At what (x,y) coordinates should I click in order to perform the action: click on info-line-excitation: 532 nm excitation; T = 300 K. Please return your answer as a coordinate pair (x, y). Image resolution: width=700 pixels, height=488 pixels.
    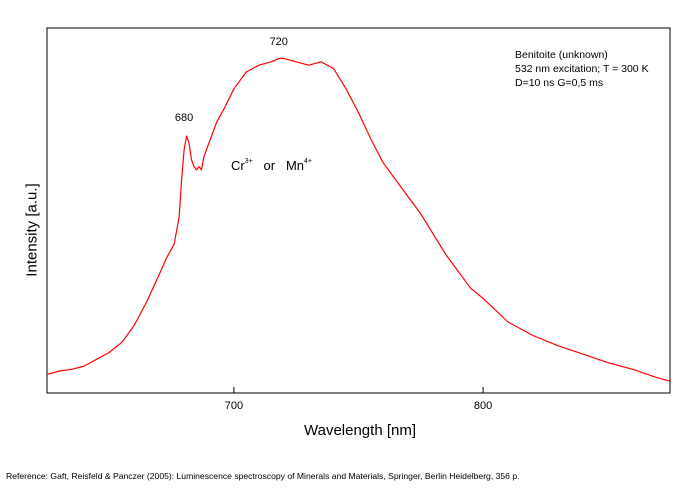
    Looking at the image, I should click on (582, 69).